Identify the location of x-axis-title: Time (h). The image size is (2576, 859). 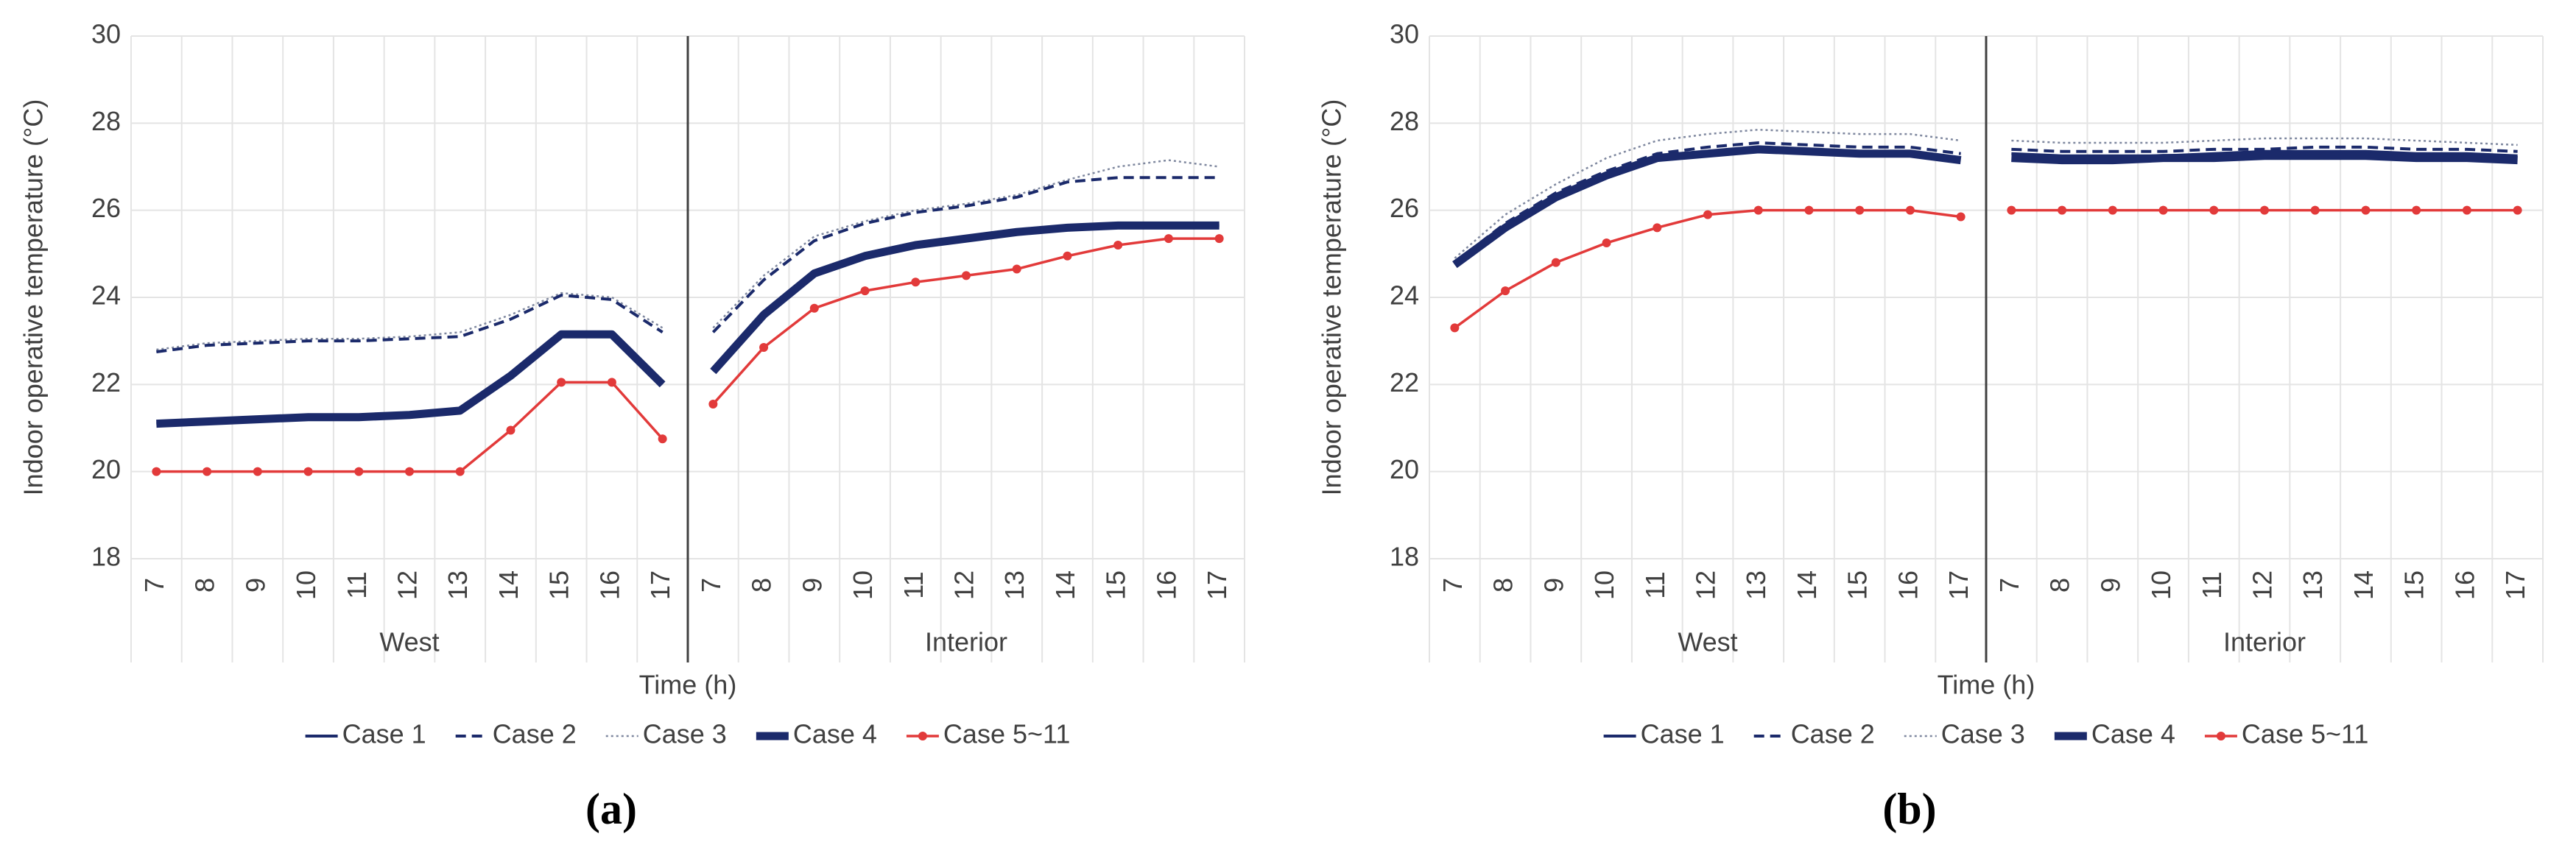
(1986, 685).